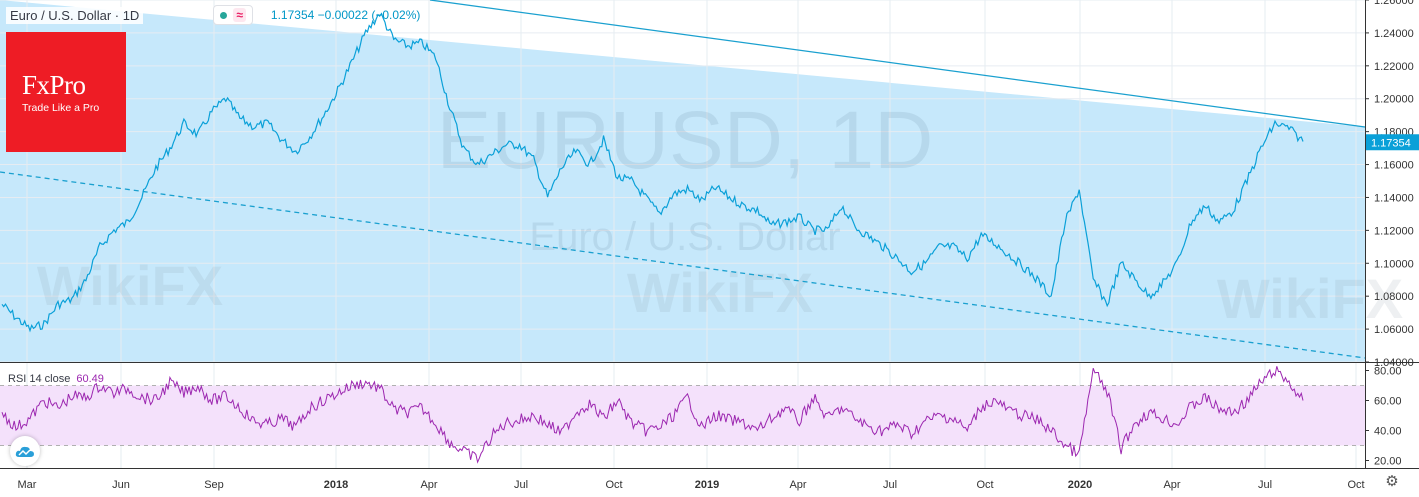 This screenshot has width=1419, height=497. What do you see at coordinates (39, 379) in the screenshot?
I see `rsi-label: RSI 14 close` at bounding box center [39, 379].